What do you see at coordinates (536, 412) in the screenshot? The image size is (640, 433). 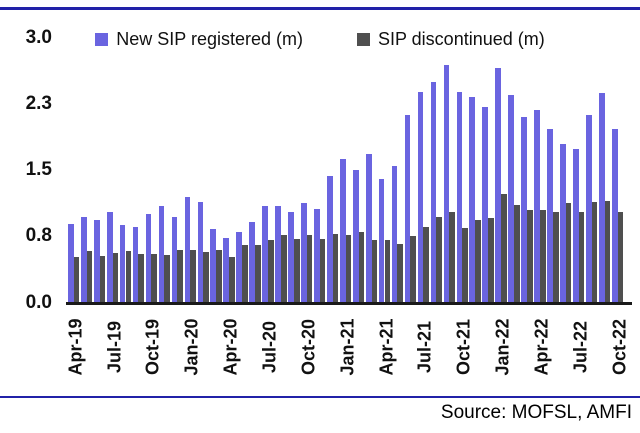 I see `source-attribution: Source: MOFSL, AMFI` at bounding box center [536, 412].